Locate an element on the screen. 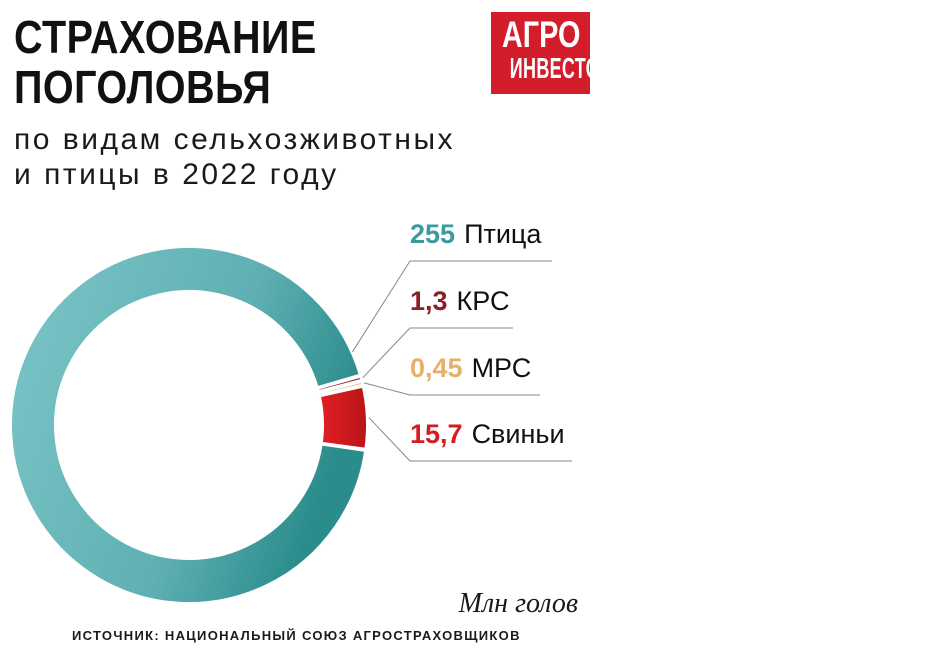  slice-label-0: 255 Птица is located at coordinates (476, 234).